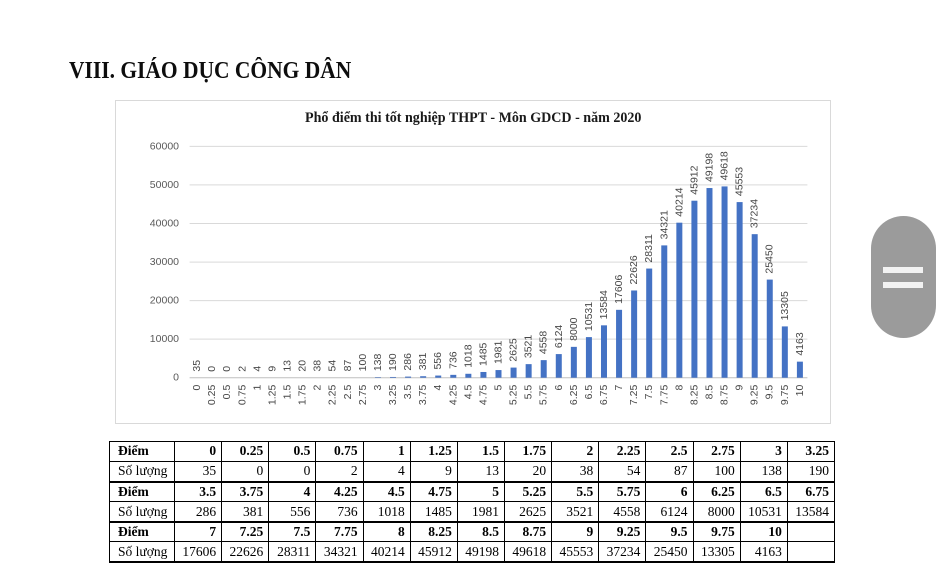 This screenshot has width=945, height=564. I want to click on svg-text: 34321, so click(664, 224).